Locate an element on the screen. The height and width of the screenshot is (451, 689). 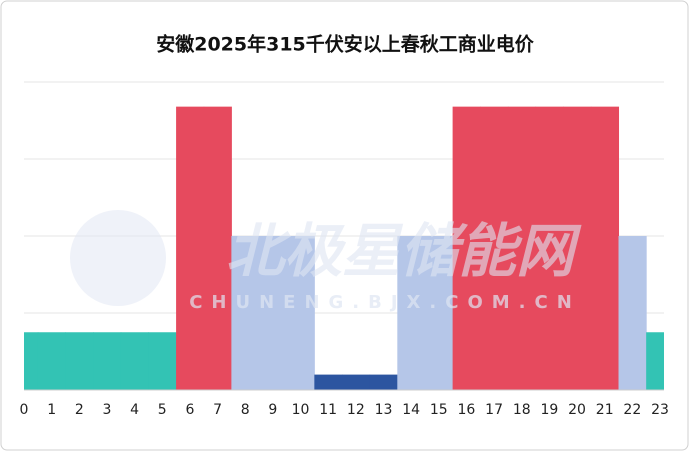
x-tick-label: 5 is located at coordinates (162, 410).